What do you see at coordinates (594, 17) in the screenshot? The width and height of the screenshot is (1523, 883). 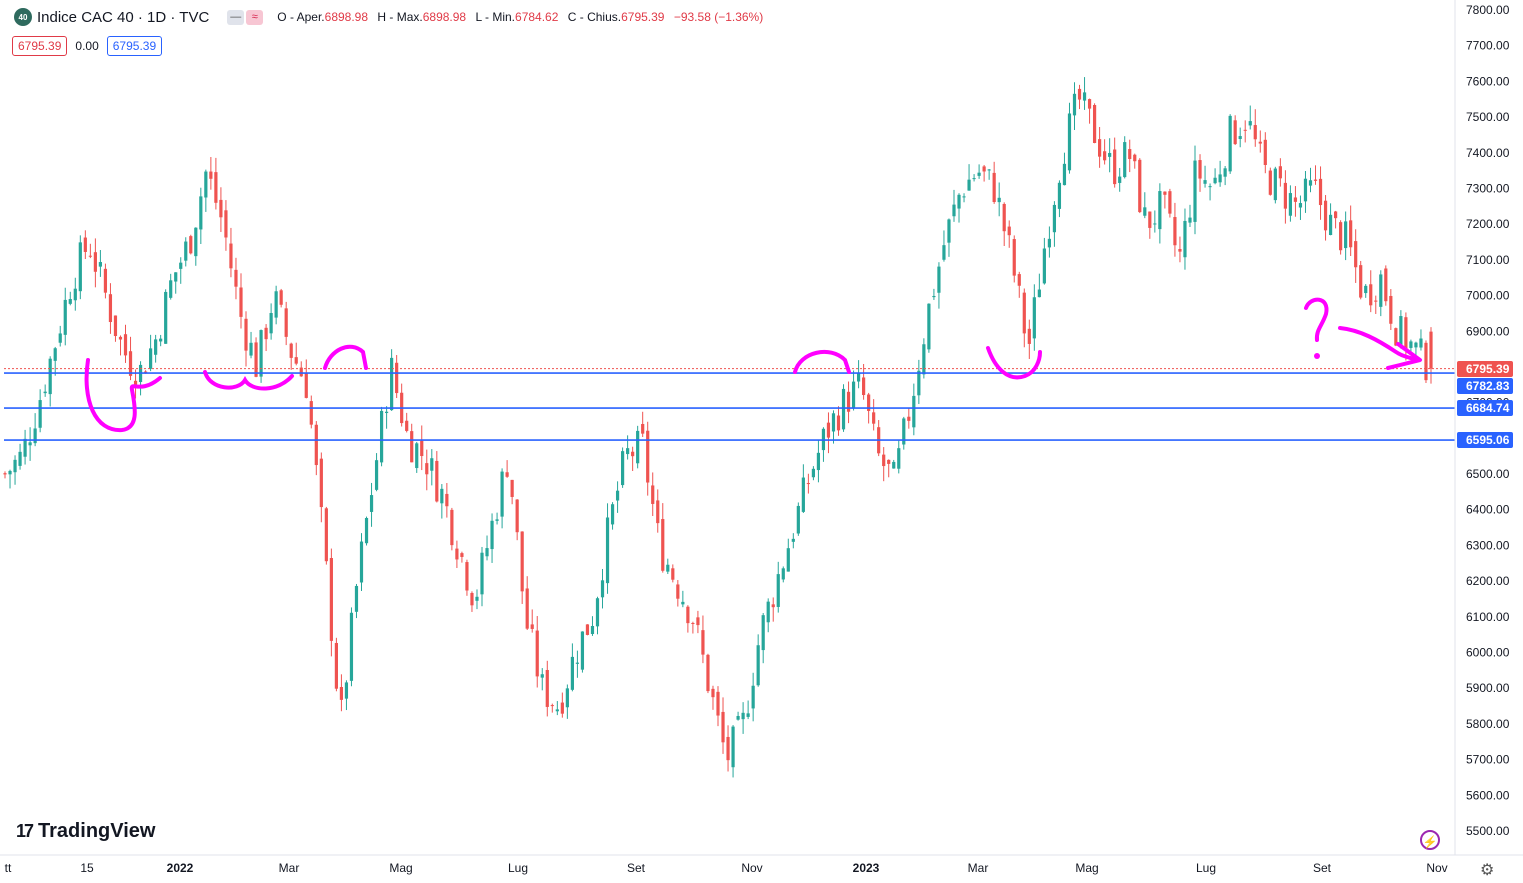 I see `close-label: C - Chius.` at bounding box center [594, 17].